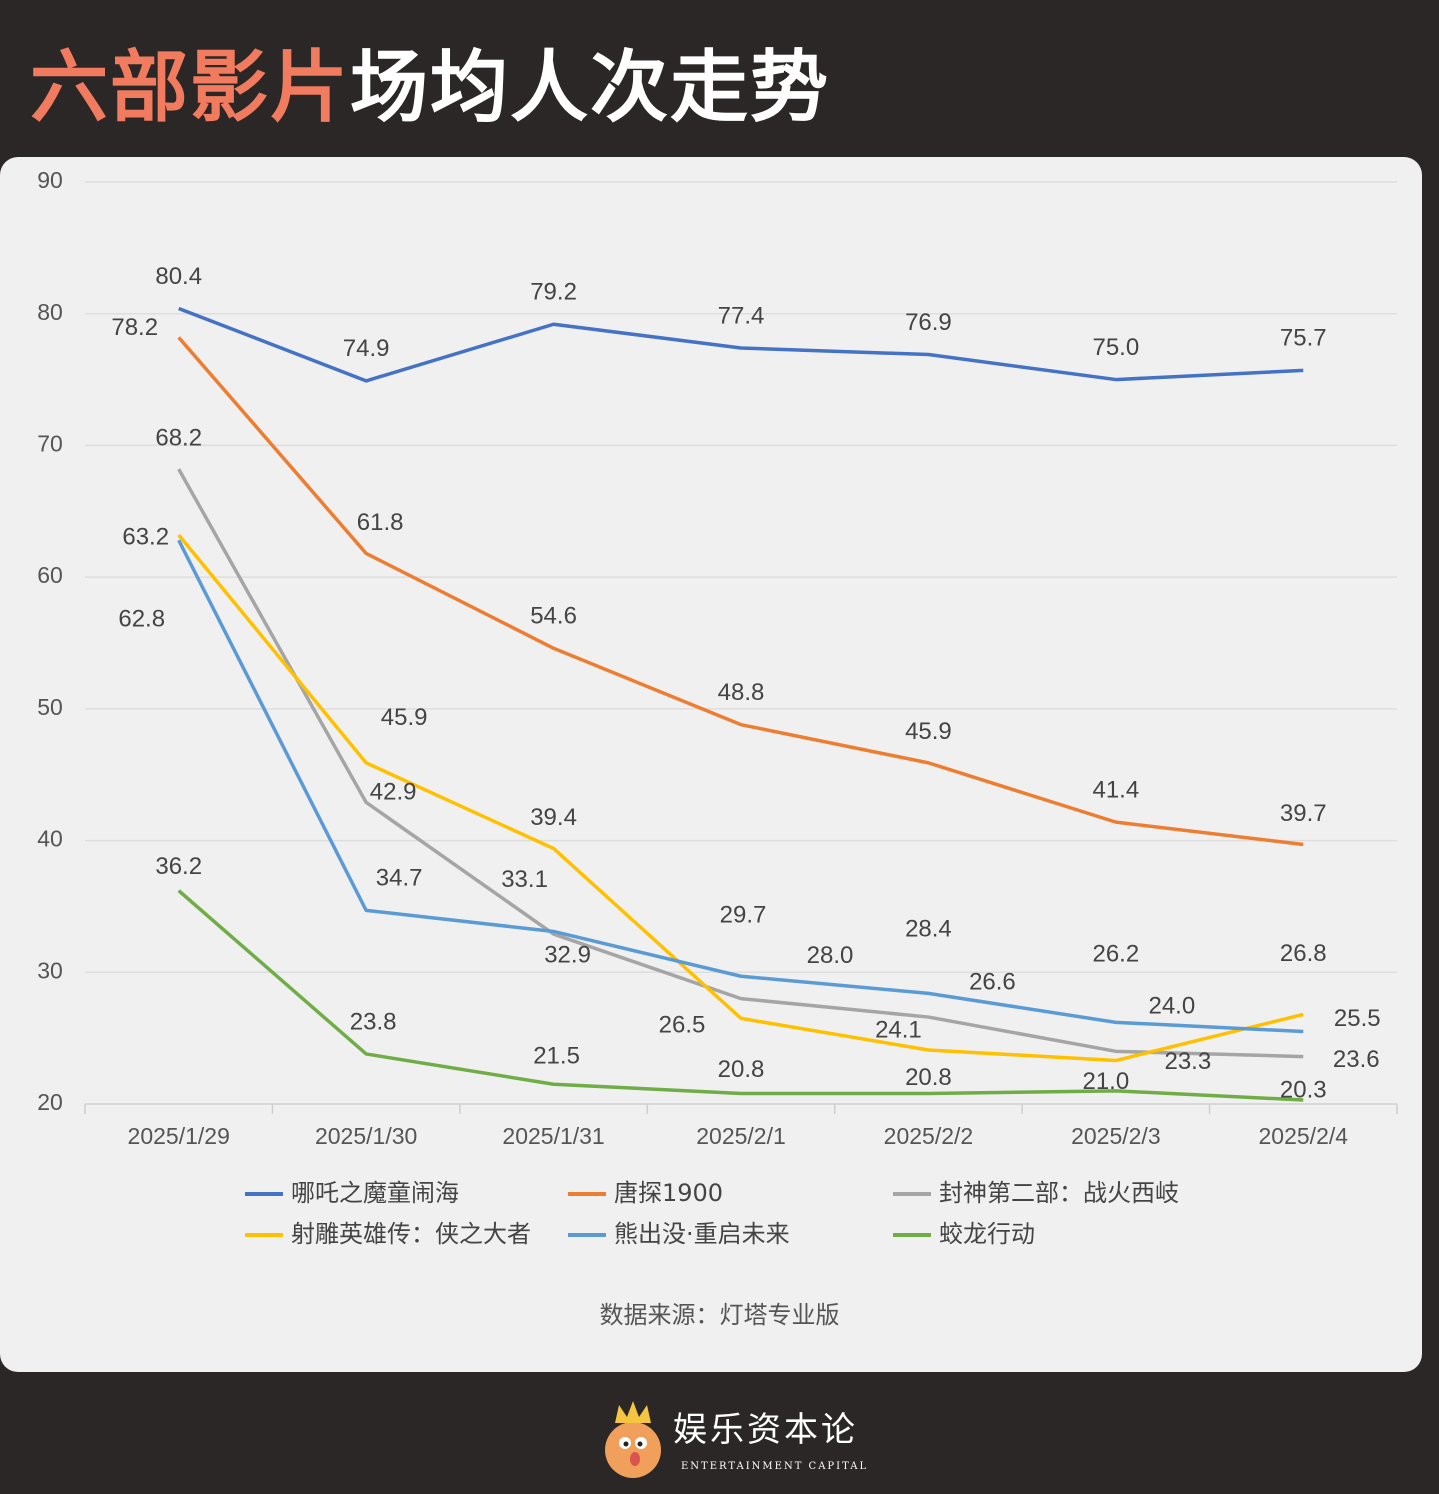  What do you see at coordinates (567, 954) in the screenshot?
I see `data-label: 32.9` at bounding box center [567, 954].